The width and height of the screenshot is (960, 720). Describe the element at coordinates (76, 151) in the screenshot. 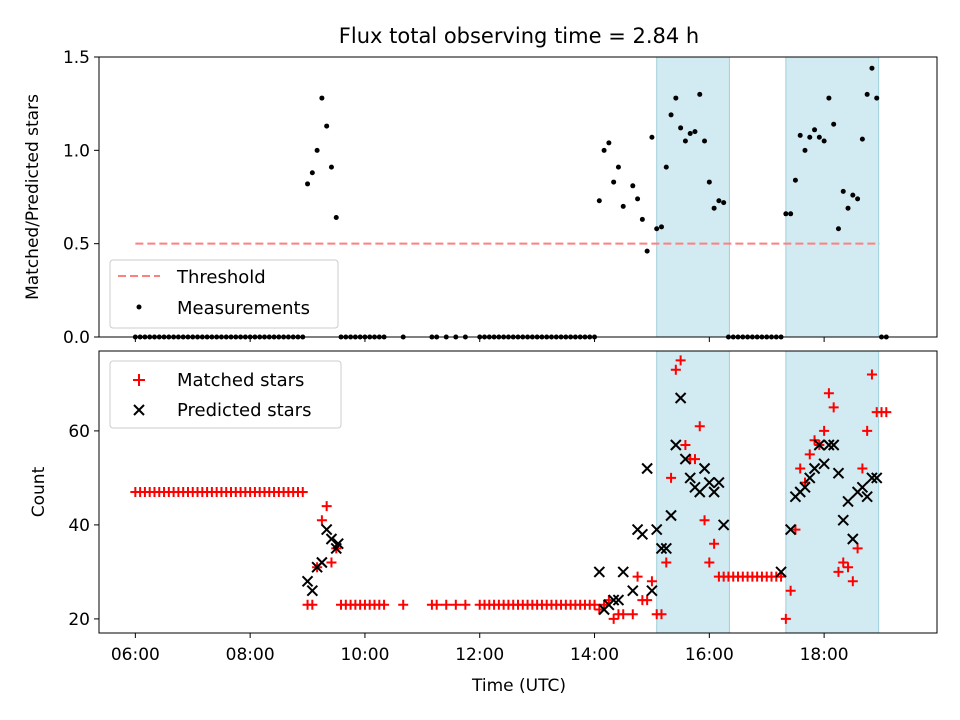

I see `y-tick-label: 1.0` at that location.